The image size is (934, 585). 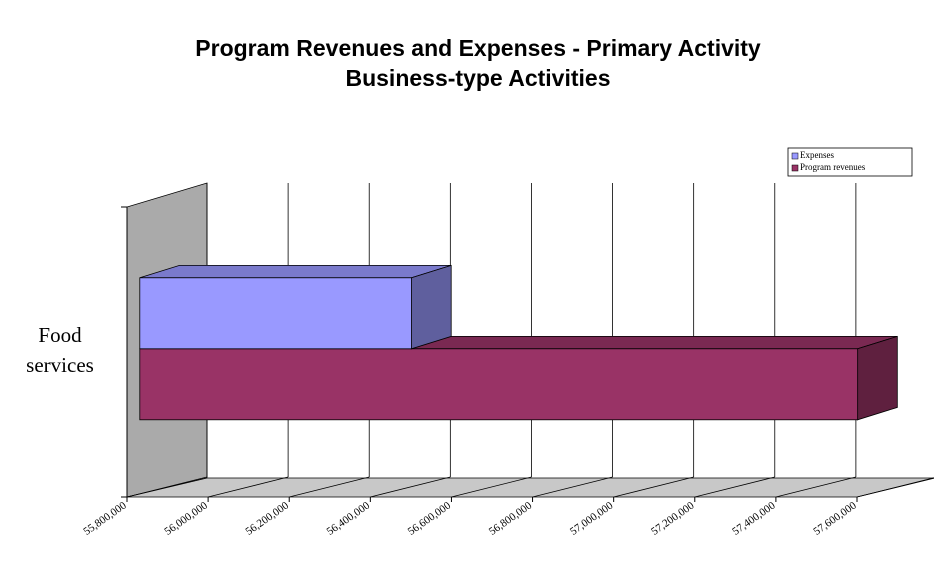 I want to click on x-tick-label: 56,400,000, so click(x=349, y=518).